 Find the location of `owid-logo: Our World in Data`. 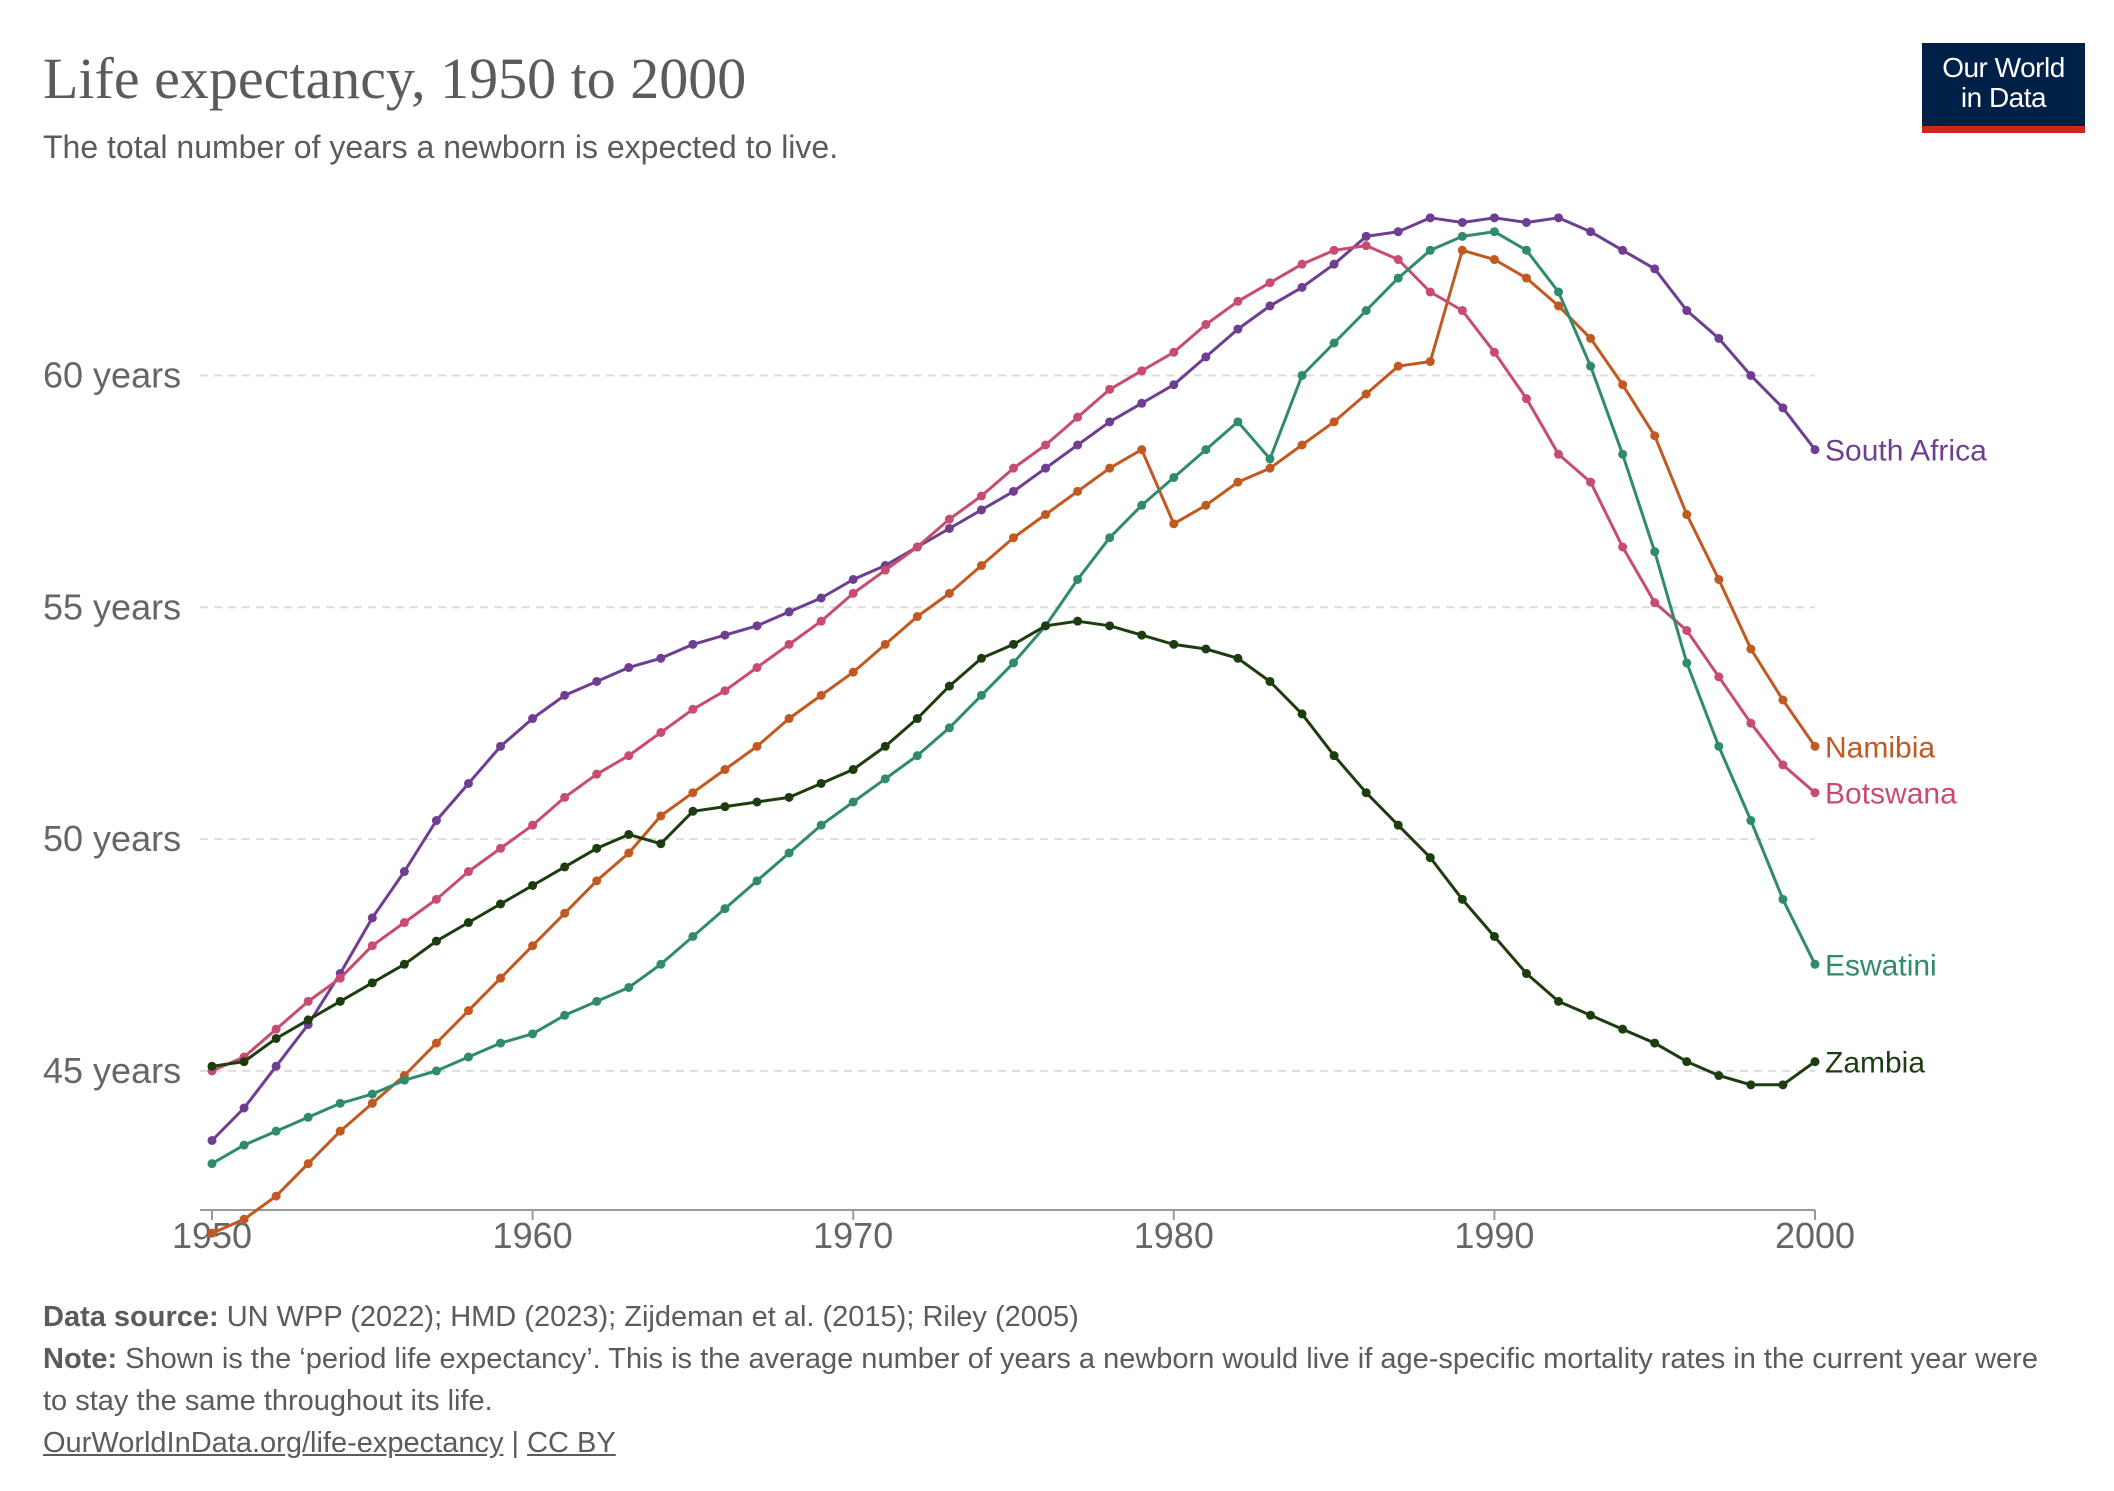

owid-logo: Our World in Data is located at coordinates (2003, 88).